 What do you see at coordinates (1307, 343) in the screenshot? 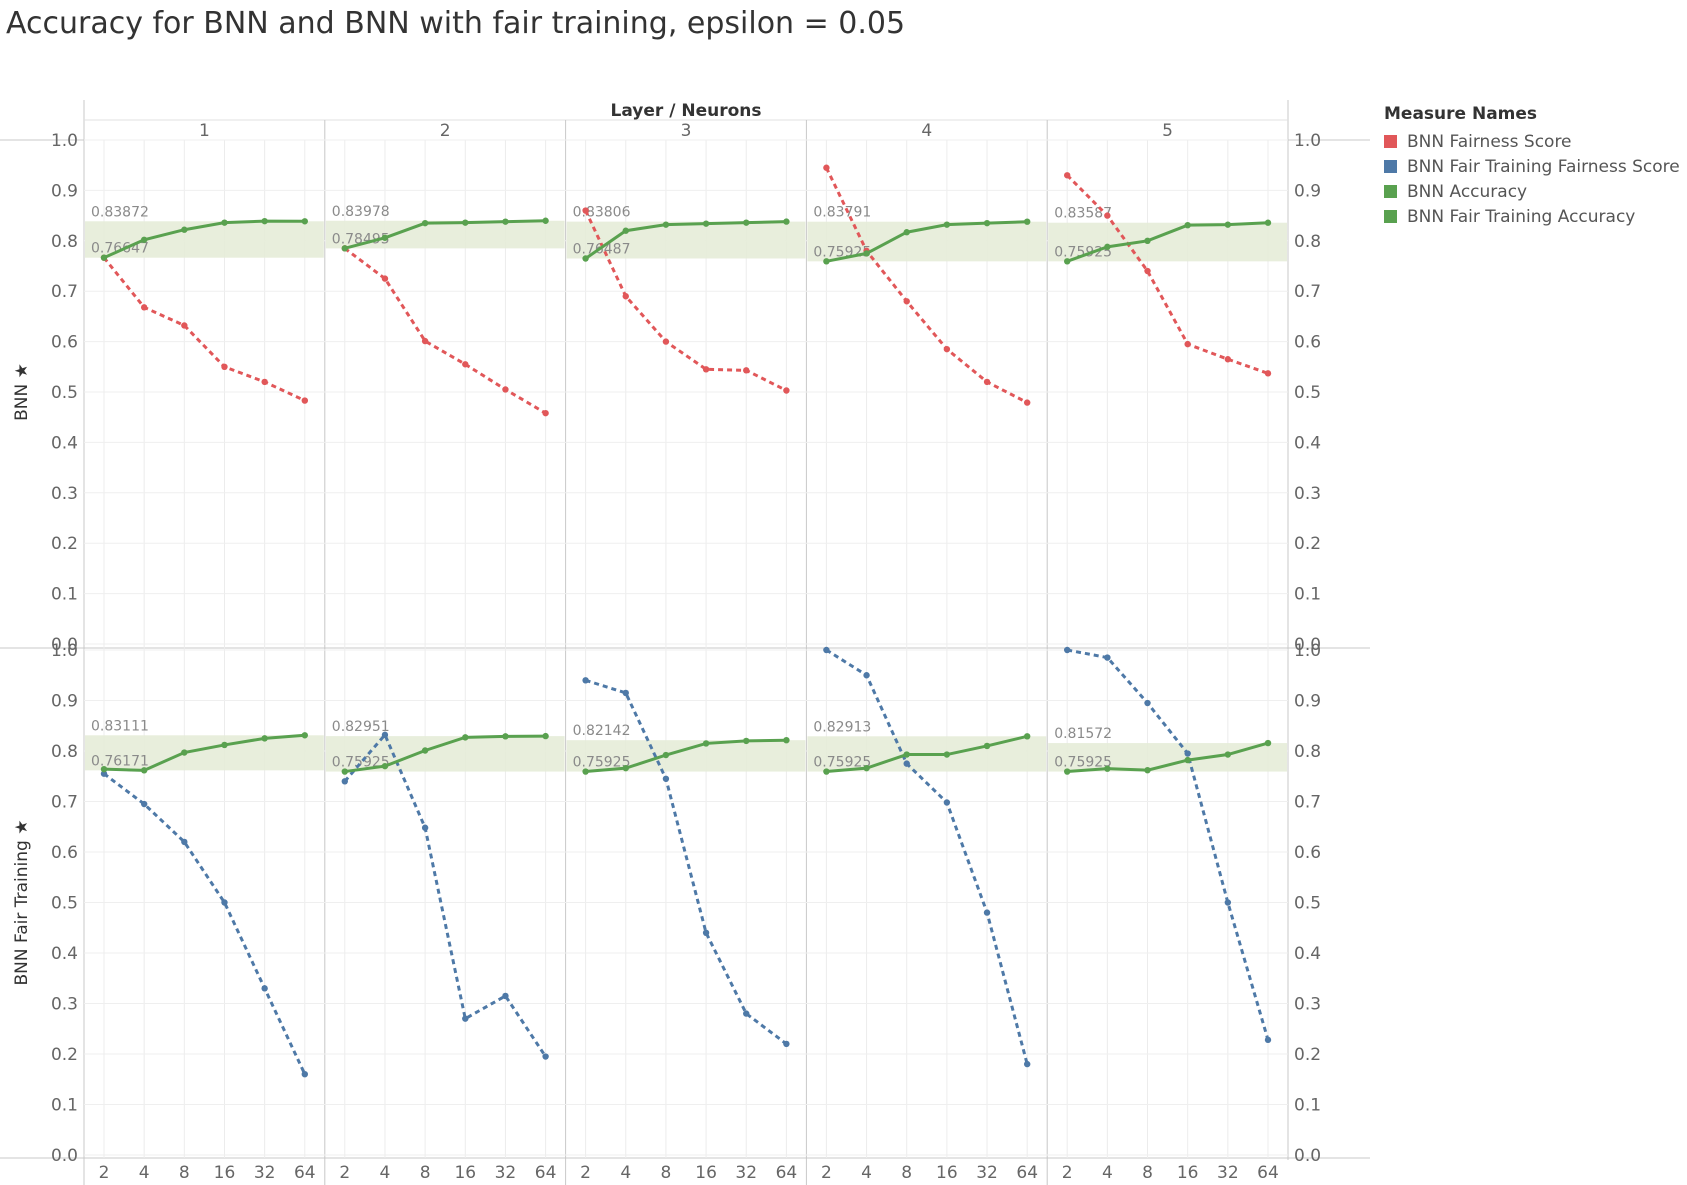
I see `y-tick-label-right: 0.6` at bounding box center [1307, 343].